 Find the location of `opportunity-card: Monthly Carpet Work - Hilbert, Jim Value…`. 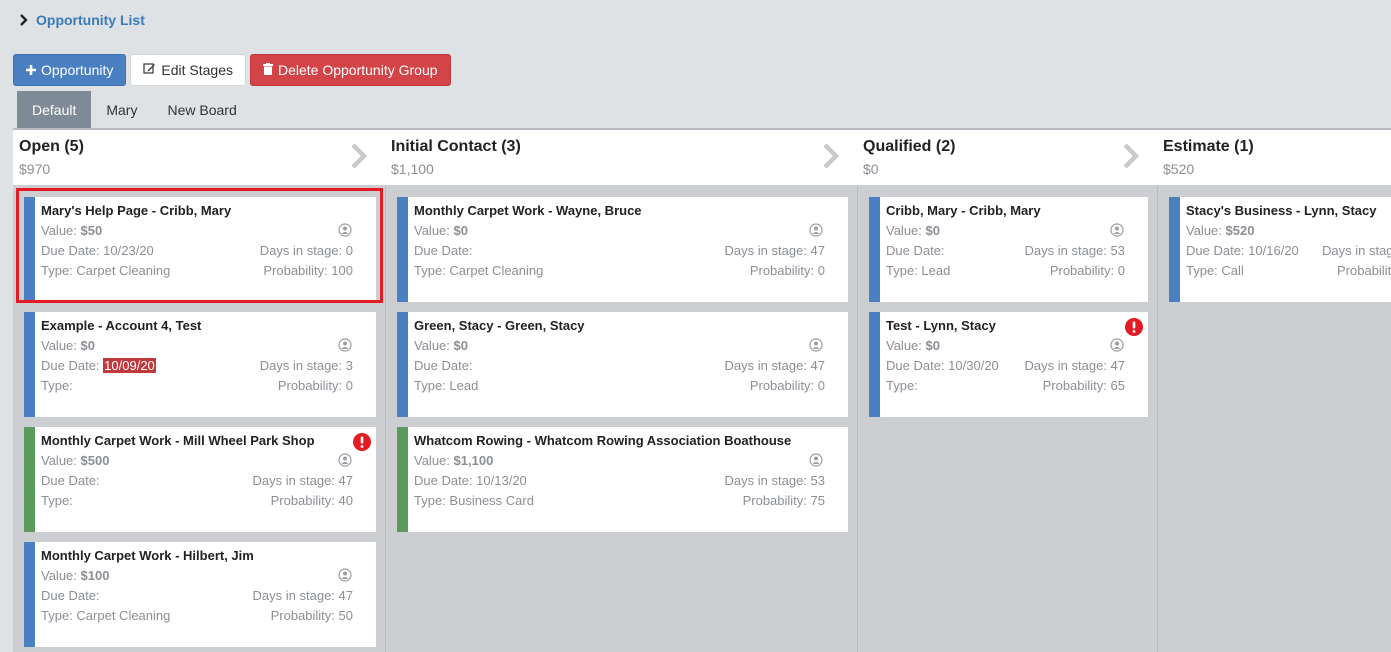

opportunity-card: Monthly Carpet Work - Hilbert, Jim Value… is located at coordinates (200, 594).